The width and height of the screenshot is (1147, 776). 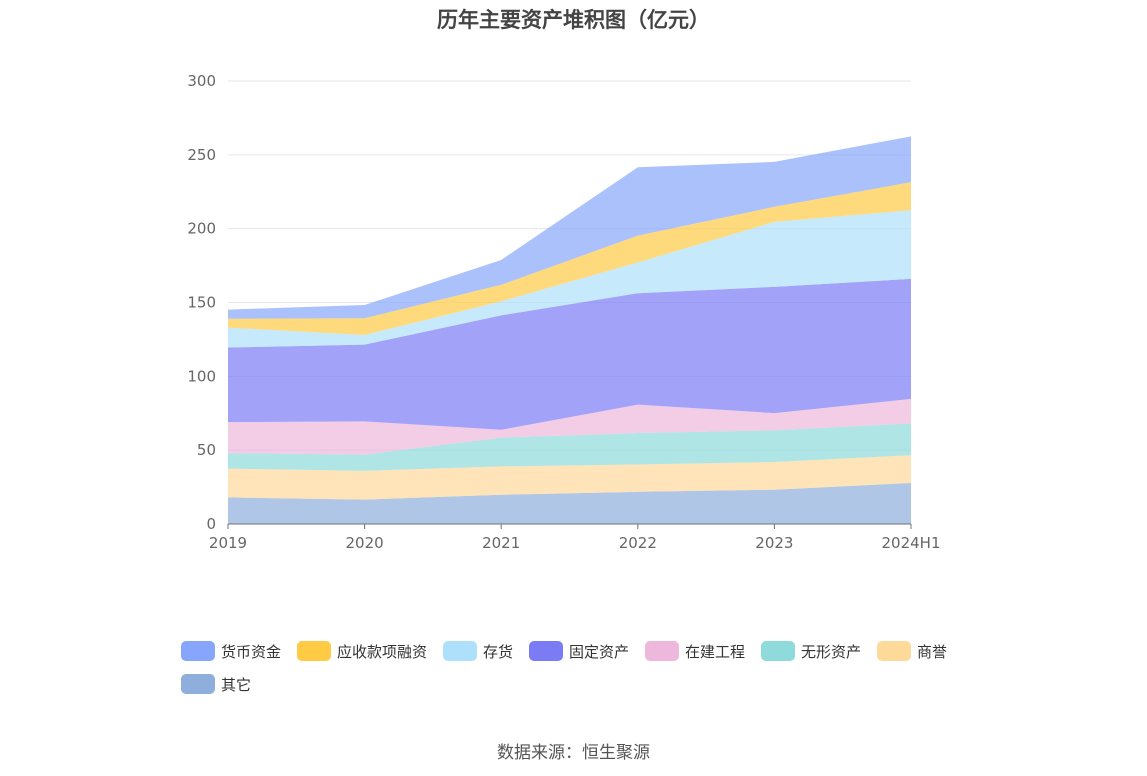 What do you see at coordinates (216, 684) in the screenshot?
I see `legend-item: 其它` at bounding box center [216, 684].